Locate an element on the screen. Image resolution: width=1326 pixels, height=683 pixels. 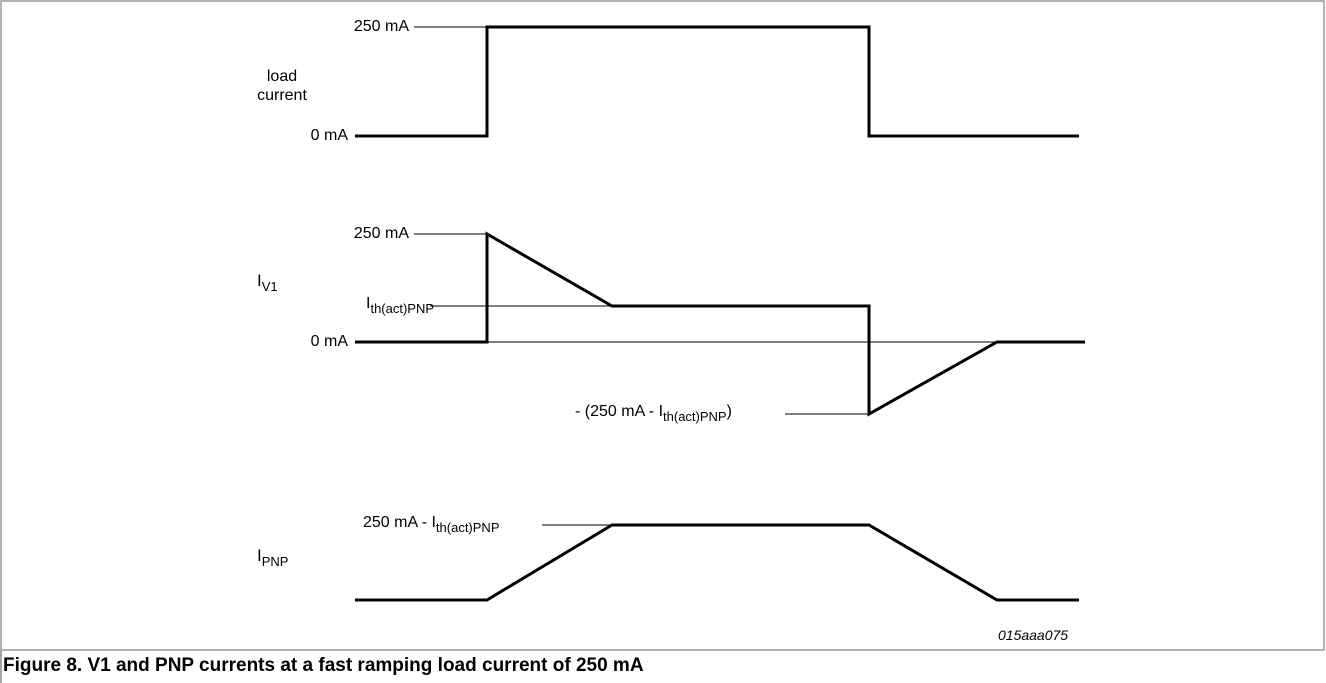
iv1-level-threshold: Ith(act)PNP is located at coordinates (400, 305).